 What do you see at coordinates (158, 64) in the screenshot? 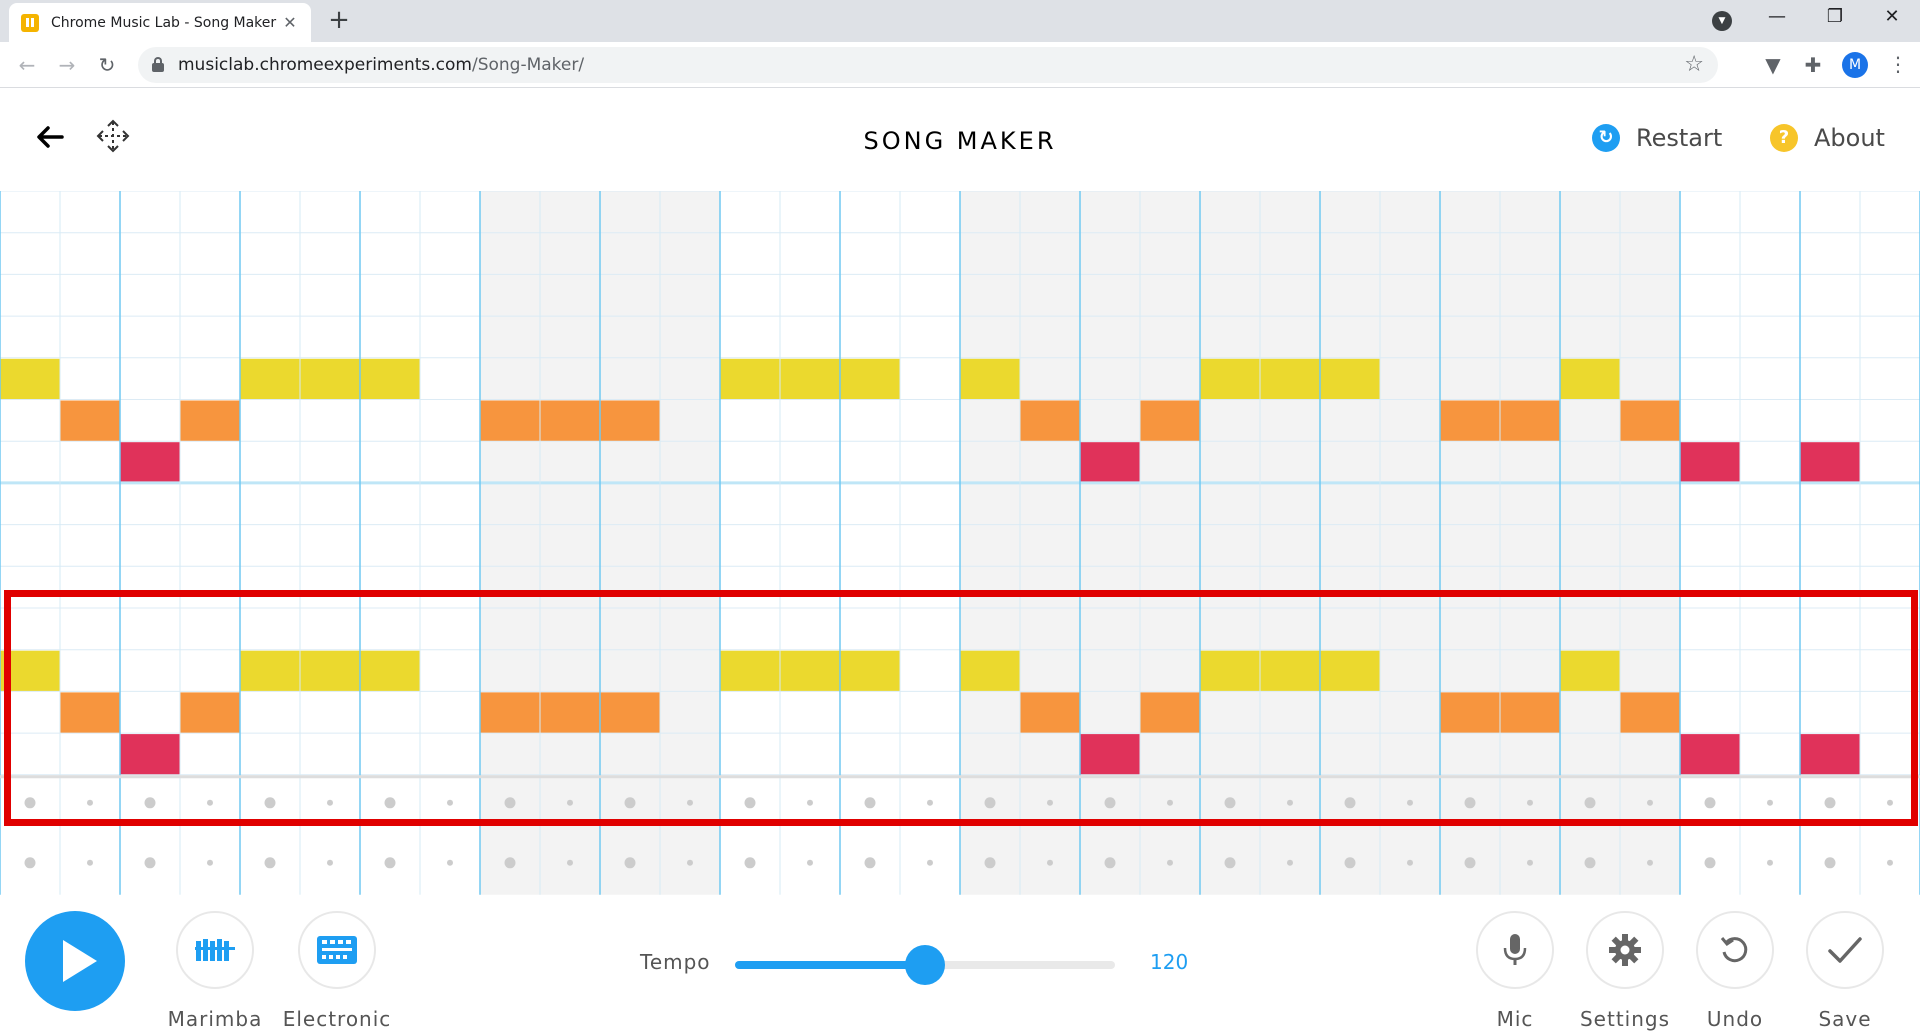
I see `lock-icon` at bounding box center [158, 64].